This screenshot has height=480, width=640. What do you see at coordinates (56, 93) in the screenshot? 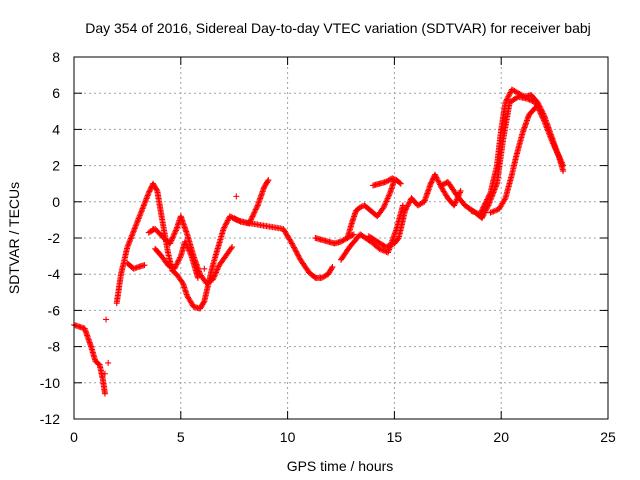
I see `y-tick-label: 6` at bounding box center [56, 93].